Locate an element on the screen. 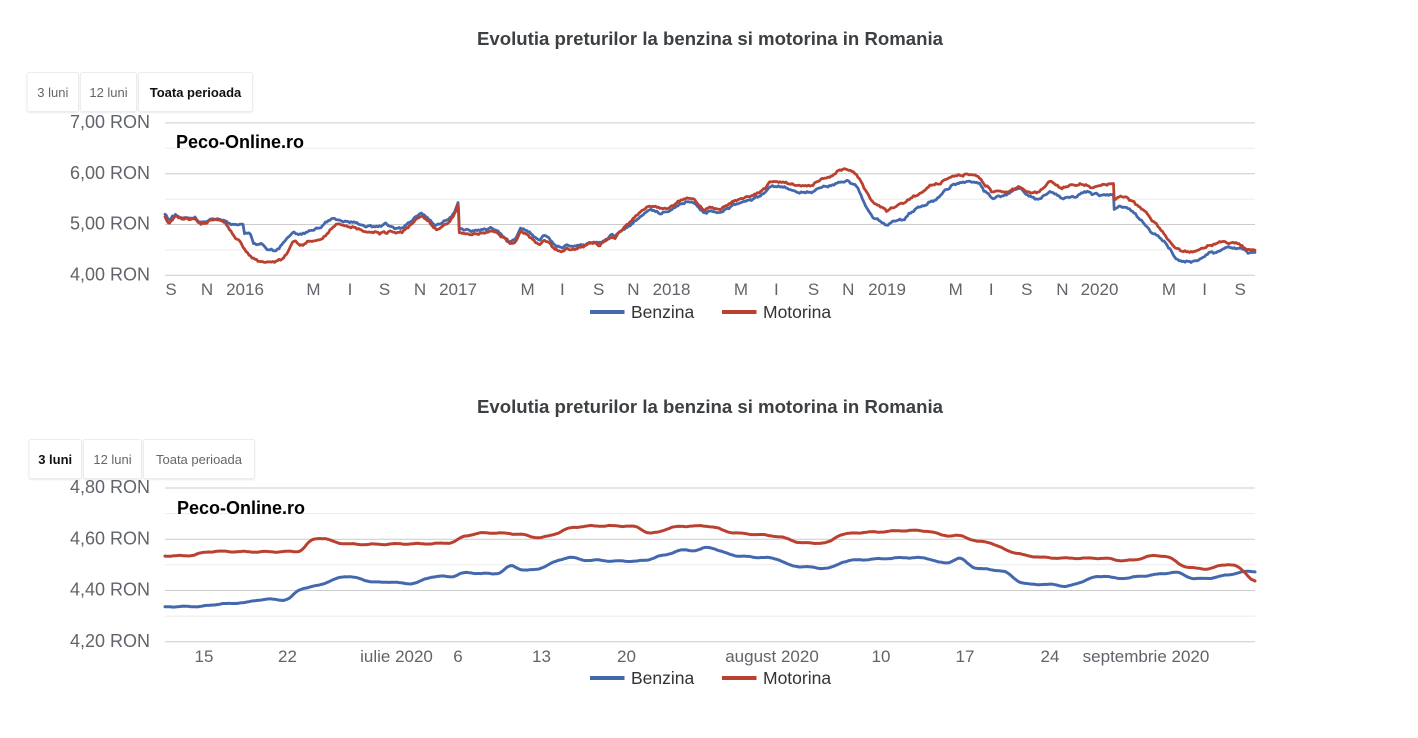 This screenshot has height=738, width=1418. svg-text: 6 is located at coordinates (457, 656).